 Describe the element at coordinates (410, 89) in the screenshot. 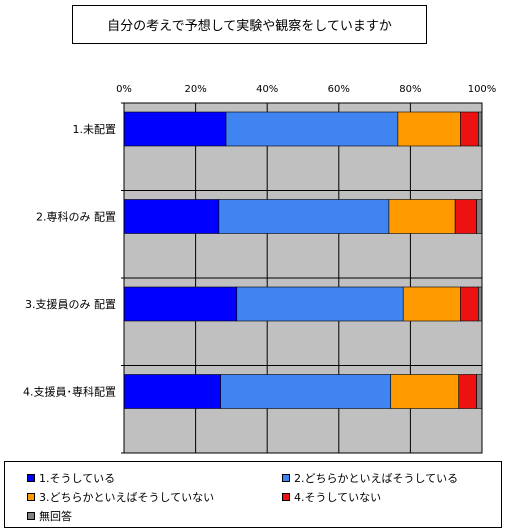

I see `x-tick-label: 80%` at that location.